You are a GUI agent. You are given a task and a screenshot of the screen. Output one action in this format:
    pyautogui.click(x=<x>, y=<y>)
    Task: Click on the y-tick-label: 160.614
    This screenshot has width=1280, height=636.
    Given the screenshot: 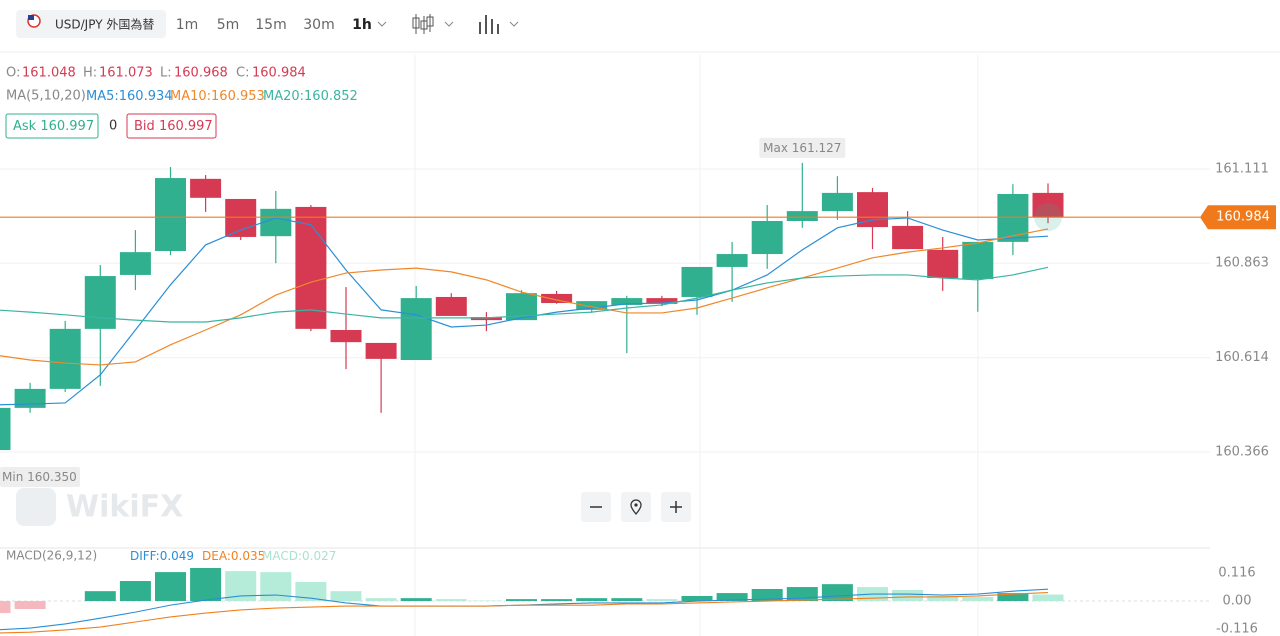 What is the action you would take?
    pyautogui.click(x=1242, y=357)
    